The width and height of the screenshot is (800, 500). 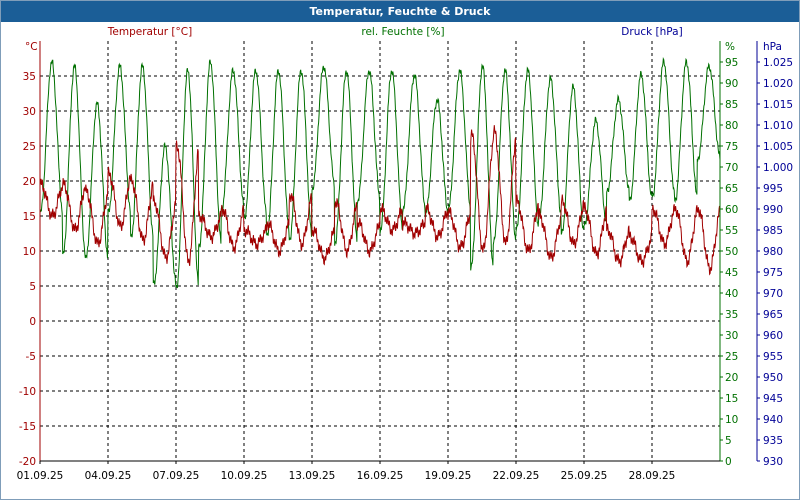 What do you see at coordinates (731, 420) in the screenshot?
I see `tick-label-humidity: 10` at bounding box center [731, 420].